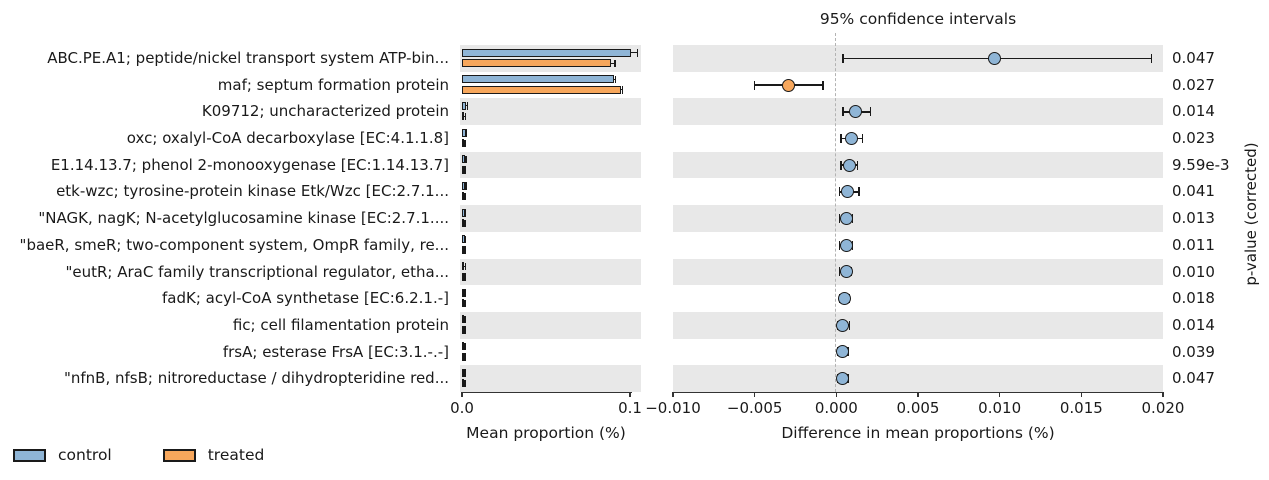  I want to click on treated-color-swatch, so click(179, 455).